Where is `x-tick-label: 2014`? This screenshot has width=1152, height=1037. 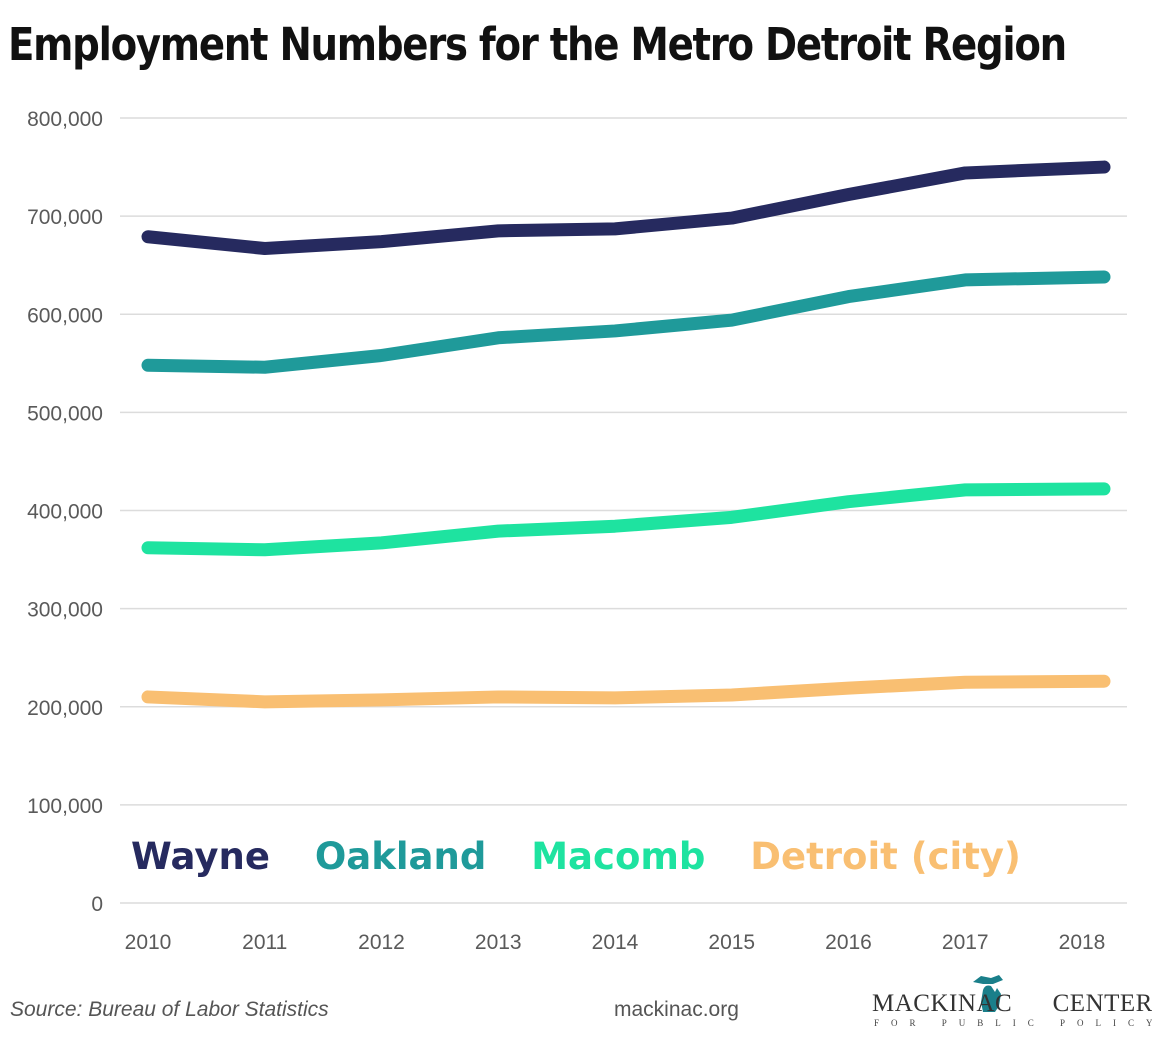
x-tick-label: 2014 is located at coordinates (615, 942).